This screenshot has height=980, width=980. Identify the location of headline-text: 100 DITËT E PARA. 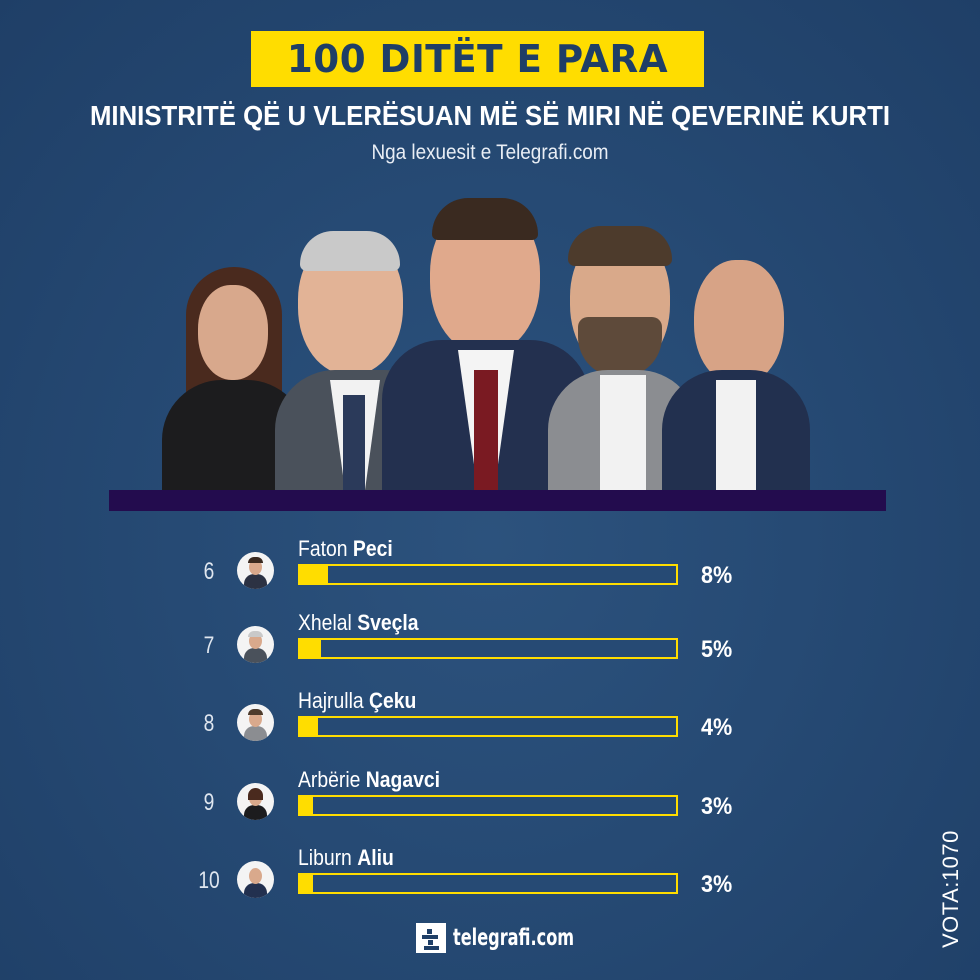
(477, 59).